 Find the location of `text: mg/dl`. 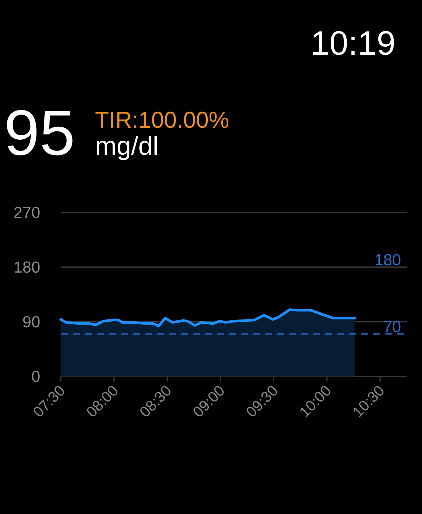

text: mg/dl is located at coordinates (127, 148).